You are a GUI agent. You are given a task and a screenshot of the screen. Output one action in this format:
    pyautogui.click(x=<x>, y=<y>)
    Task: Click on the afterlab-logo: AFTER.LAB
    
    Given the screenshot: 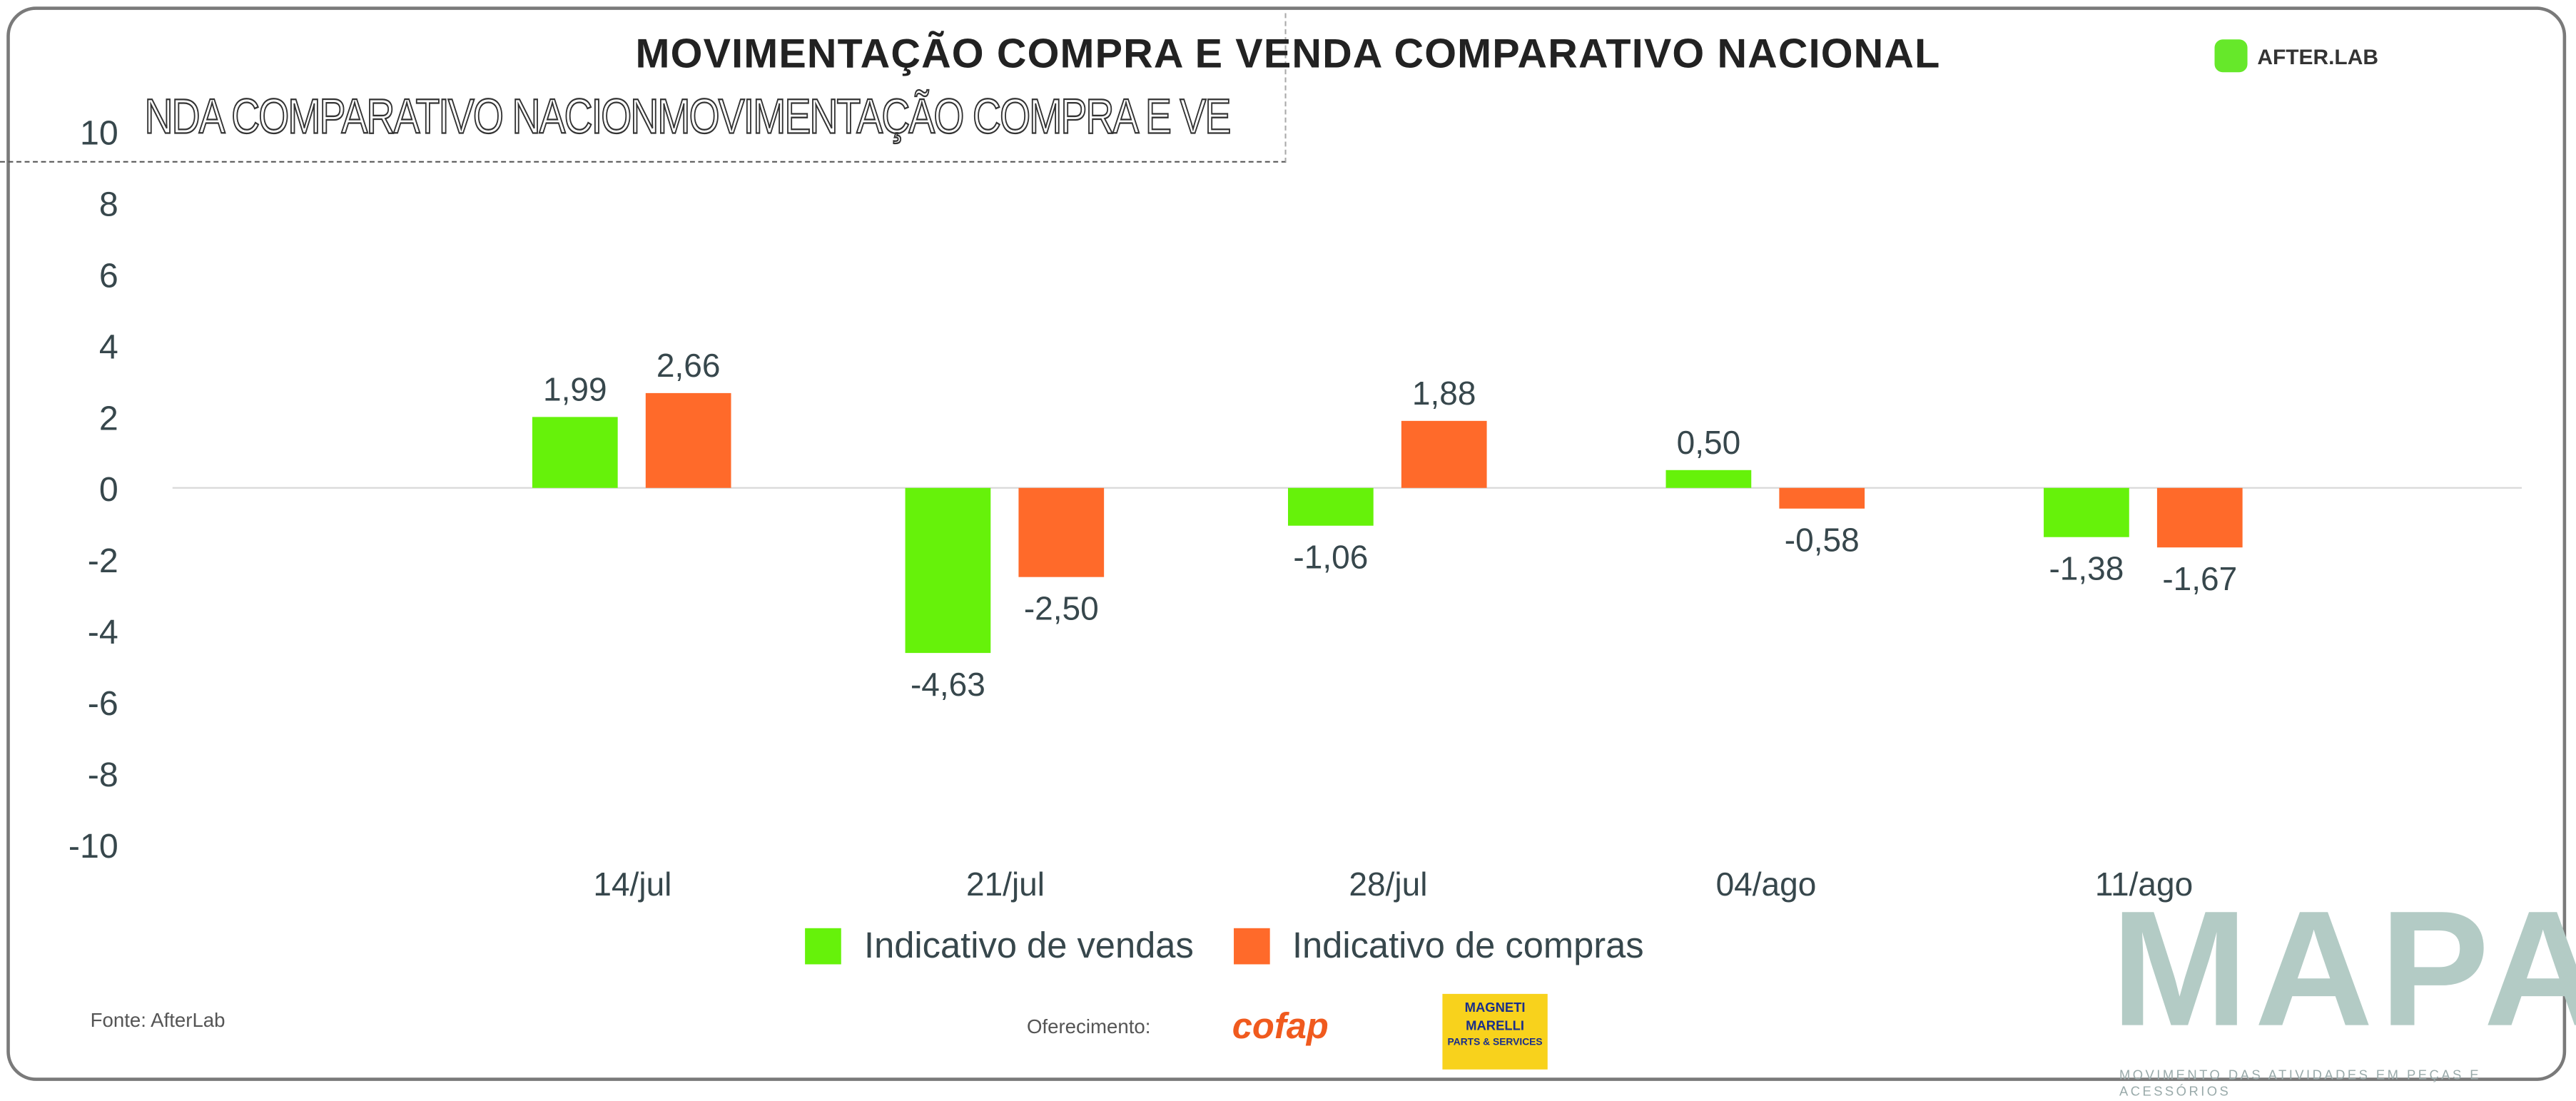 What is the action you would take?
    pyautogui.click(x=2296, y=56)
    